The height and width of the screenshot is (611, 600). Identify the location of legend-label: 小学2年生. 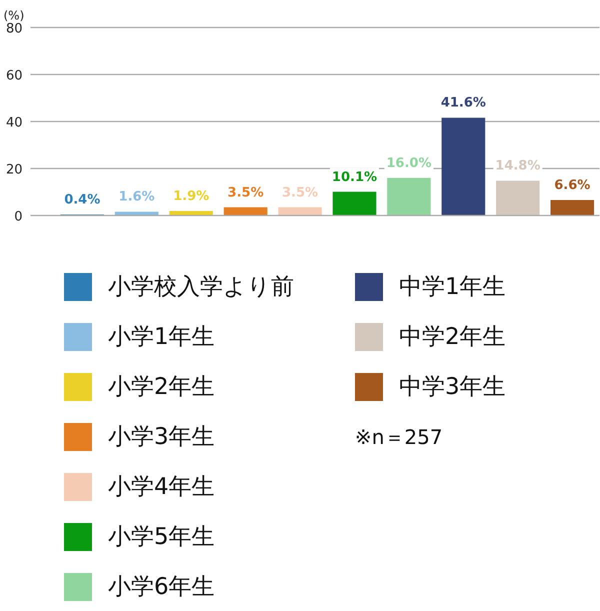
(162, 387).